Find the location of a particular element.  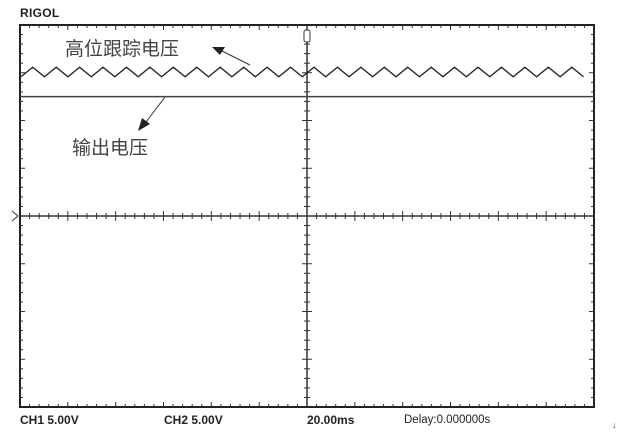

delay-readout: Delay:0.000000s is located at coordinates (447, 420).